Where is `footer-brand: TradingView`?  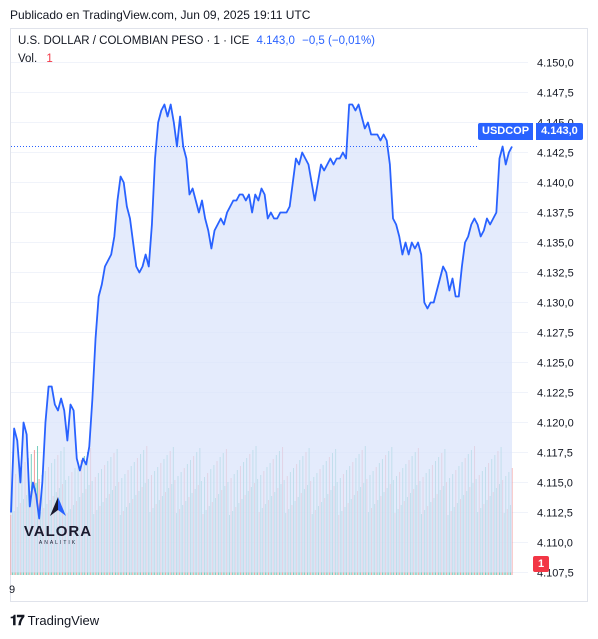
footer-brand: TradingView is located at coordinates (63, 620).